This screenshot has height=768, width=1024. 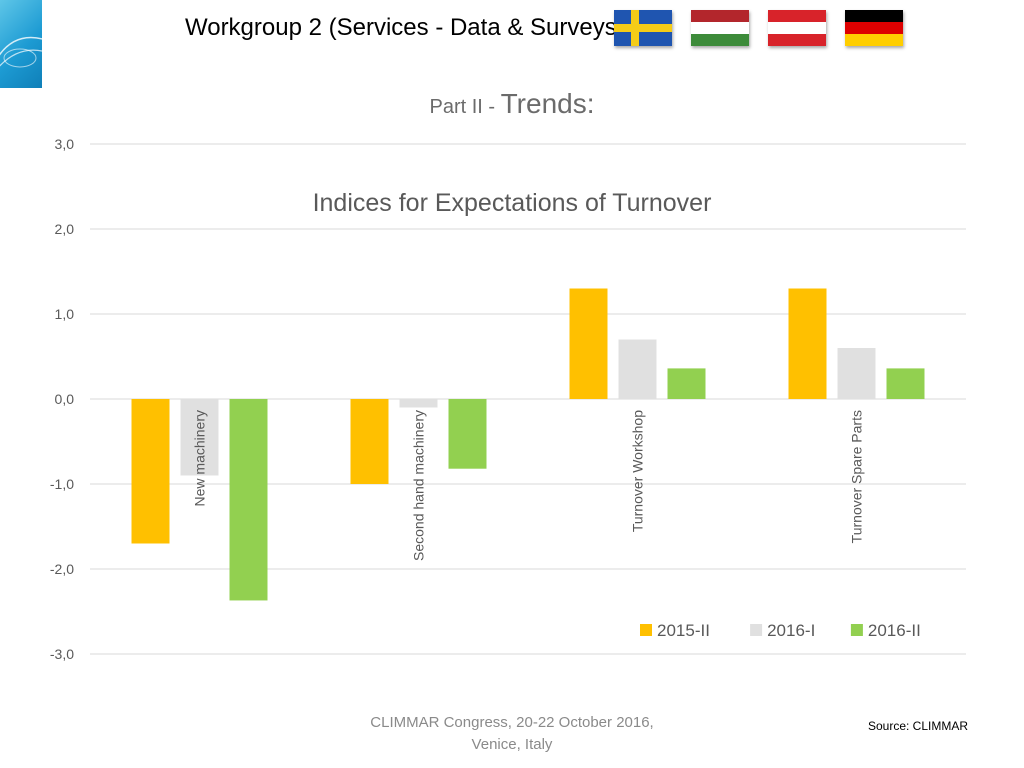 What do you see at coordinates (65, 399) in the screenshot?
I see `y-tick-label: 0,0` at bounding box center [65, 399].